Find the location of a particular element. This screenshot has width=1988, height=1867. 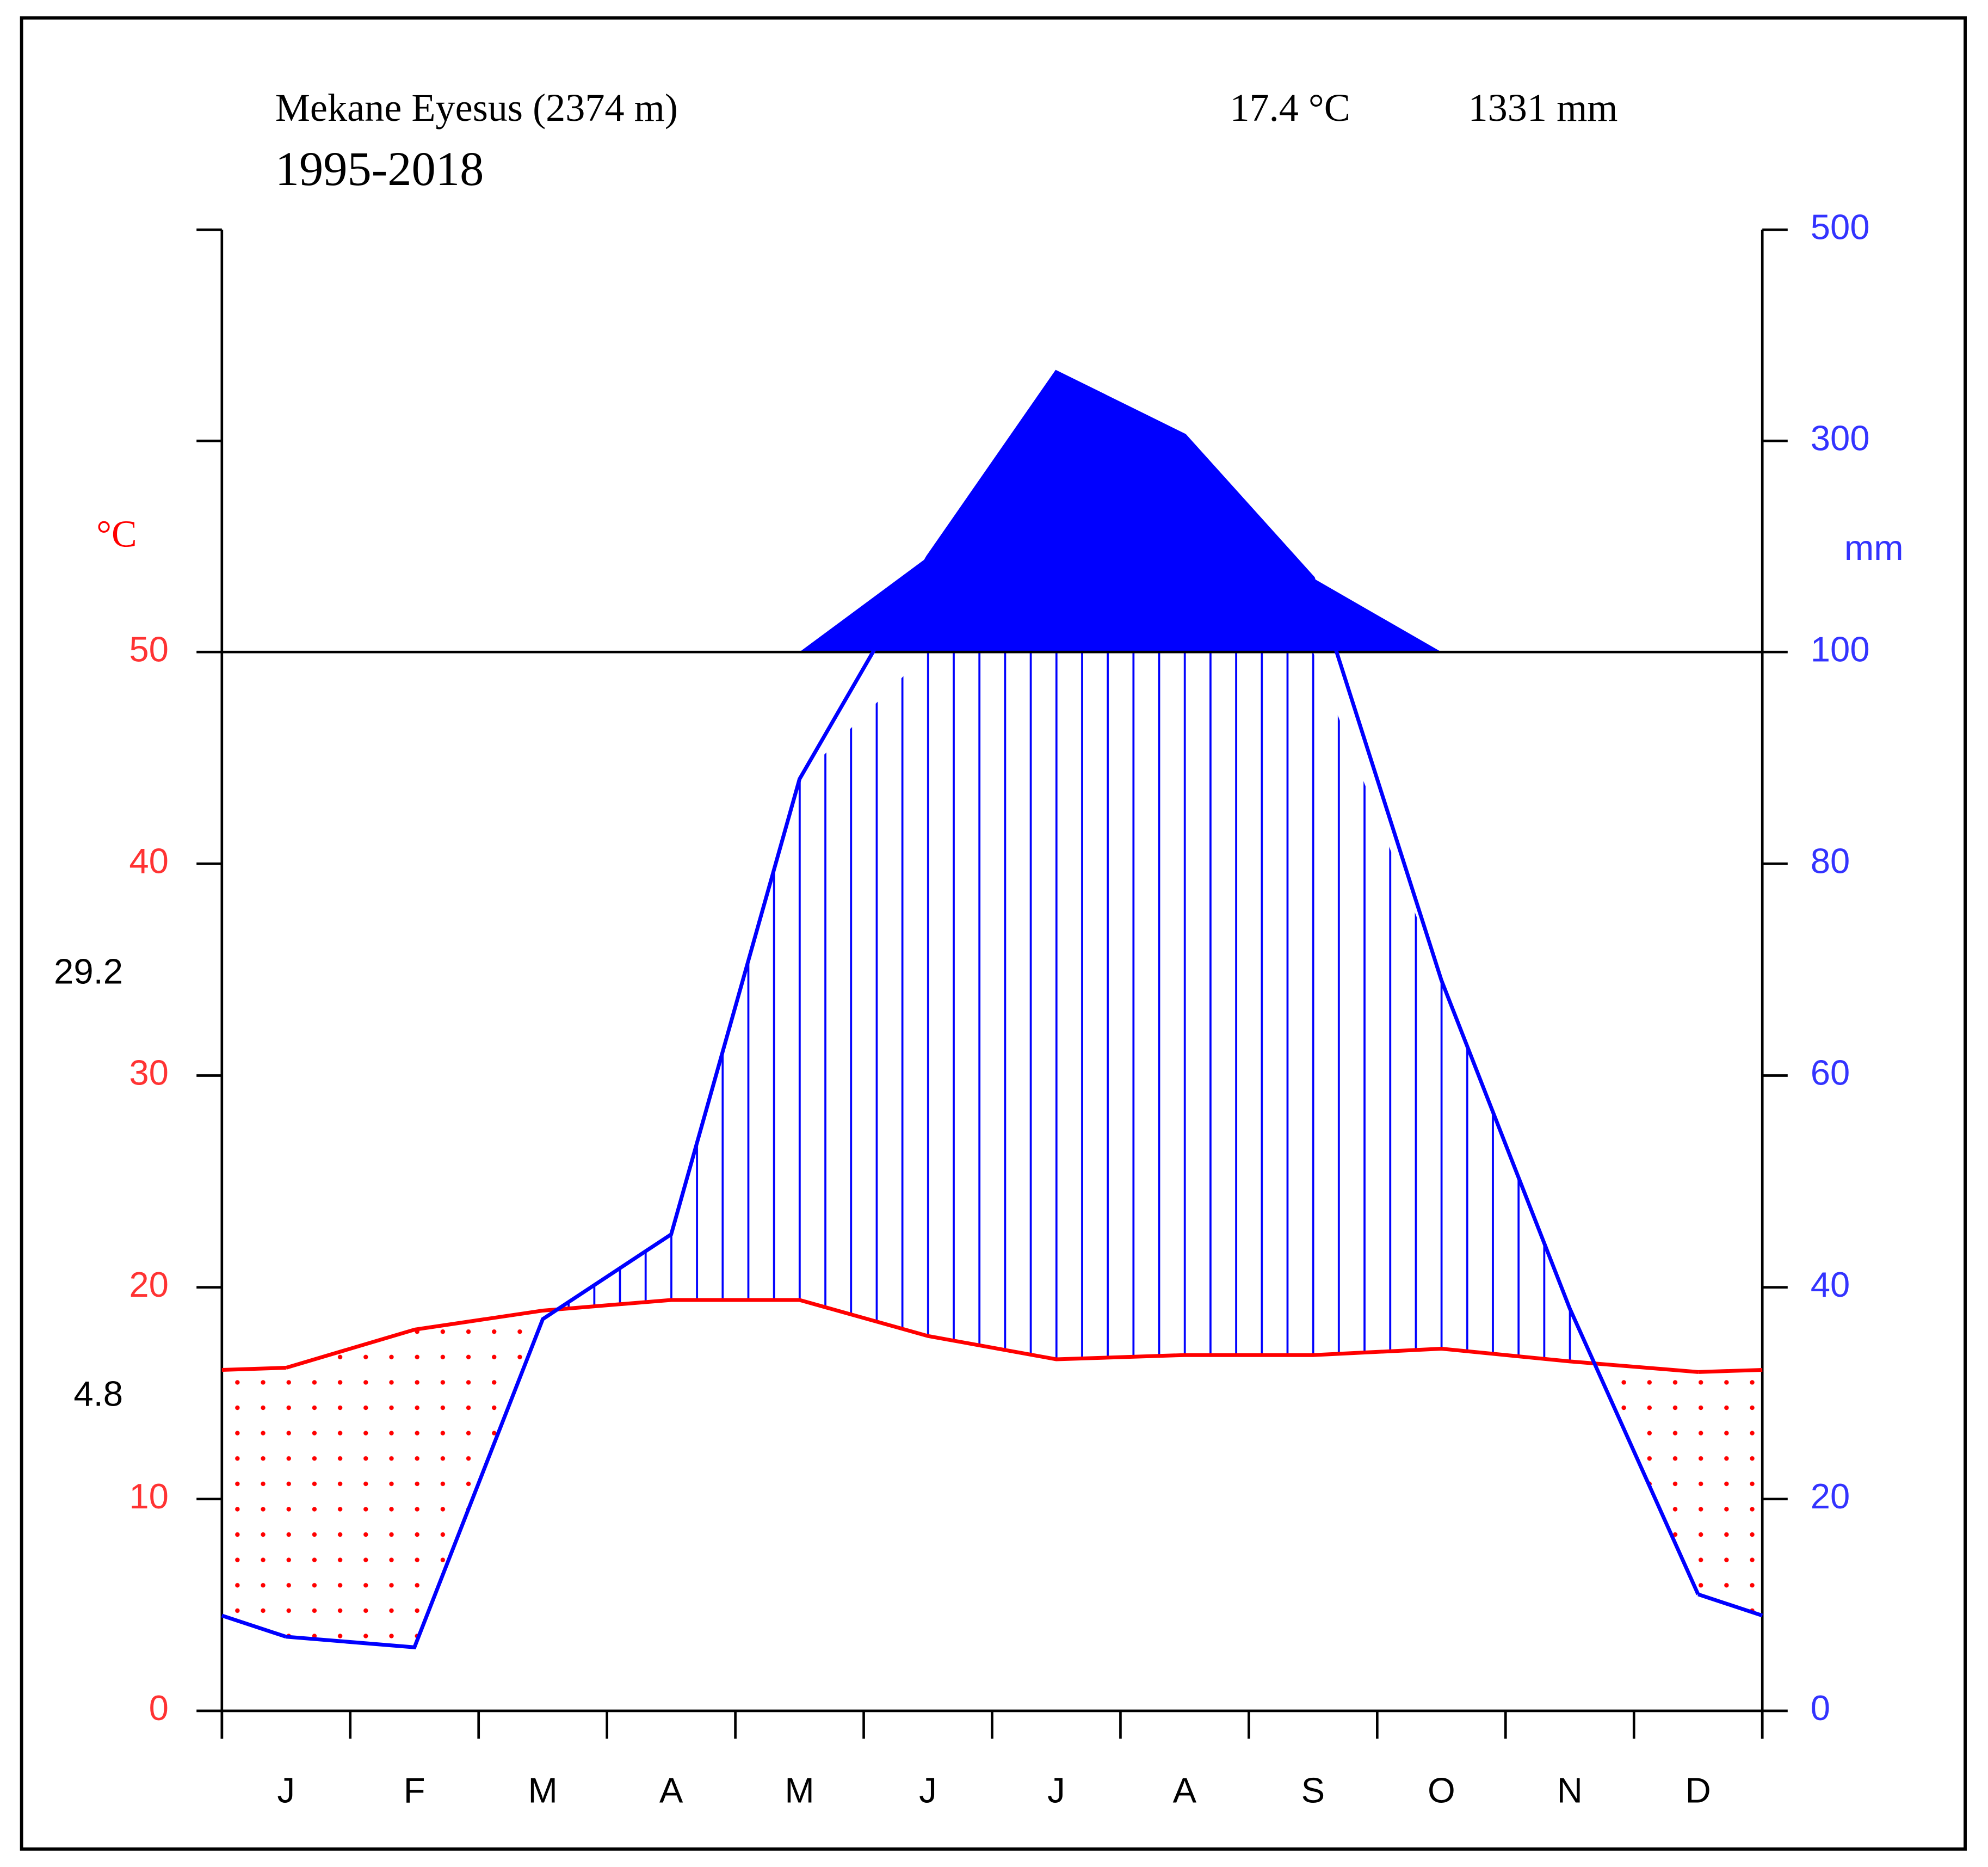

y-tick-label: 10 is located at coordinates (149, 1496).